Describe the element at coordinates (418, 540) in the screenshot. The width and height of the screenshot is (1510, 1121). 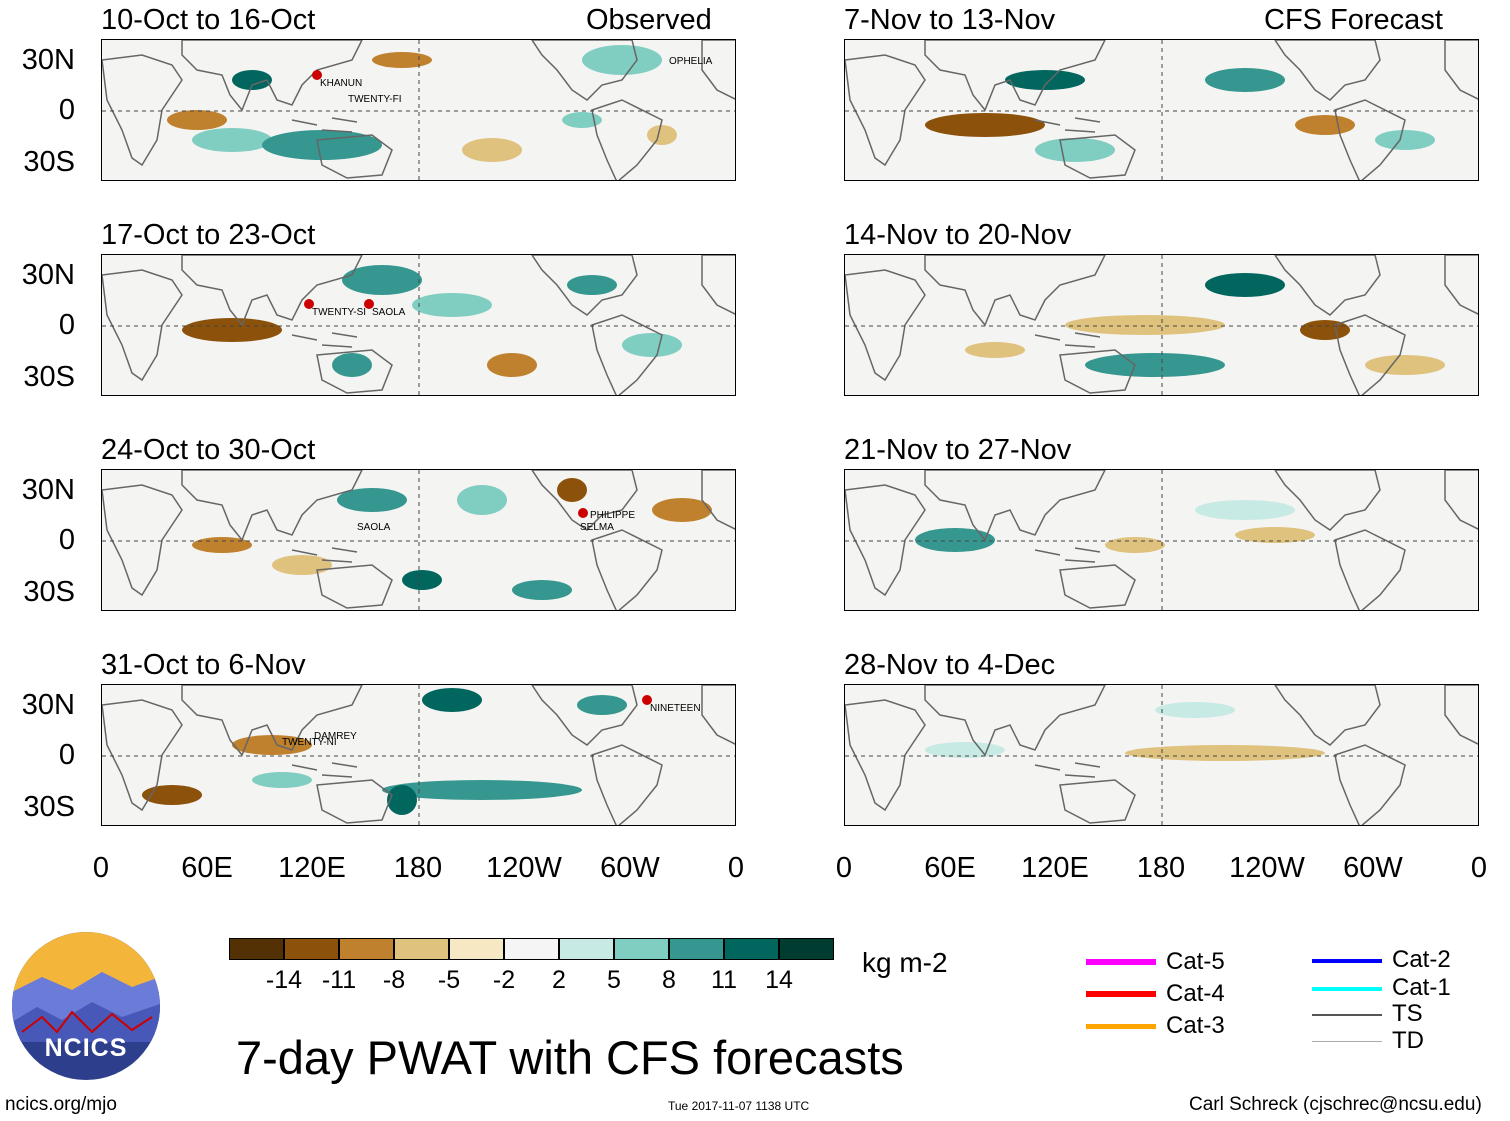
I see `pwat-map-observed-3: SAOLA PHILIPPE SELMA` at that location.